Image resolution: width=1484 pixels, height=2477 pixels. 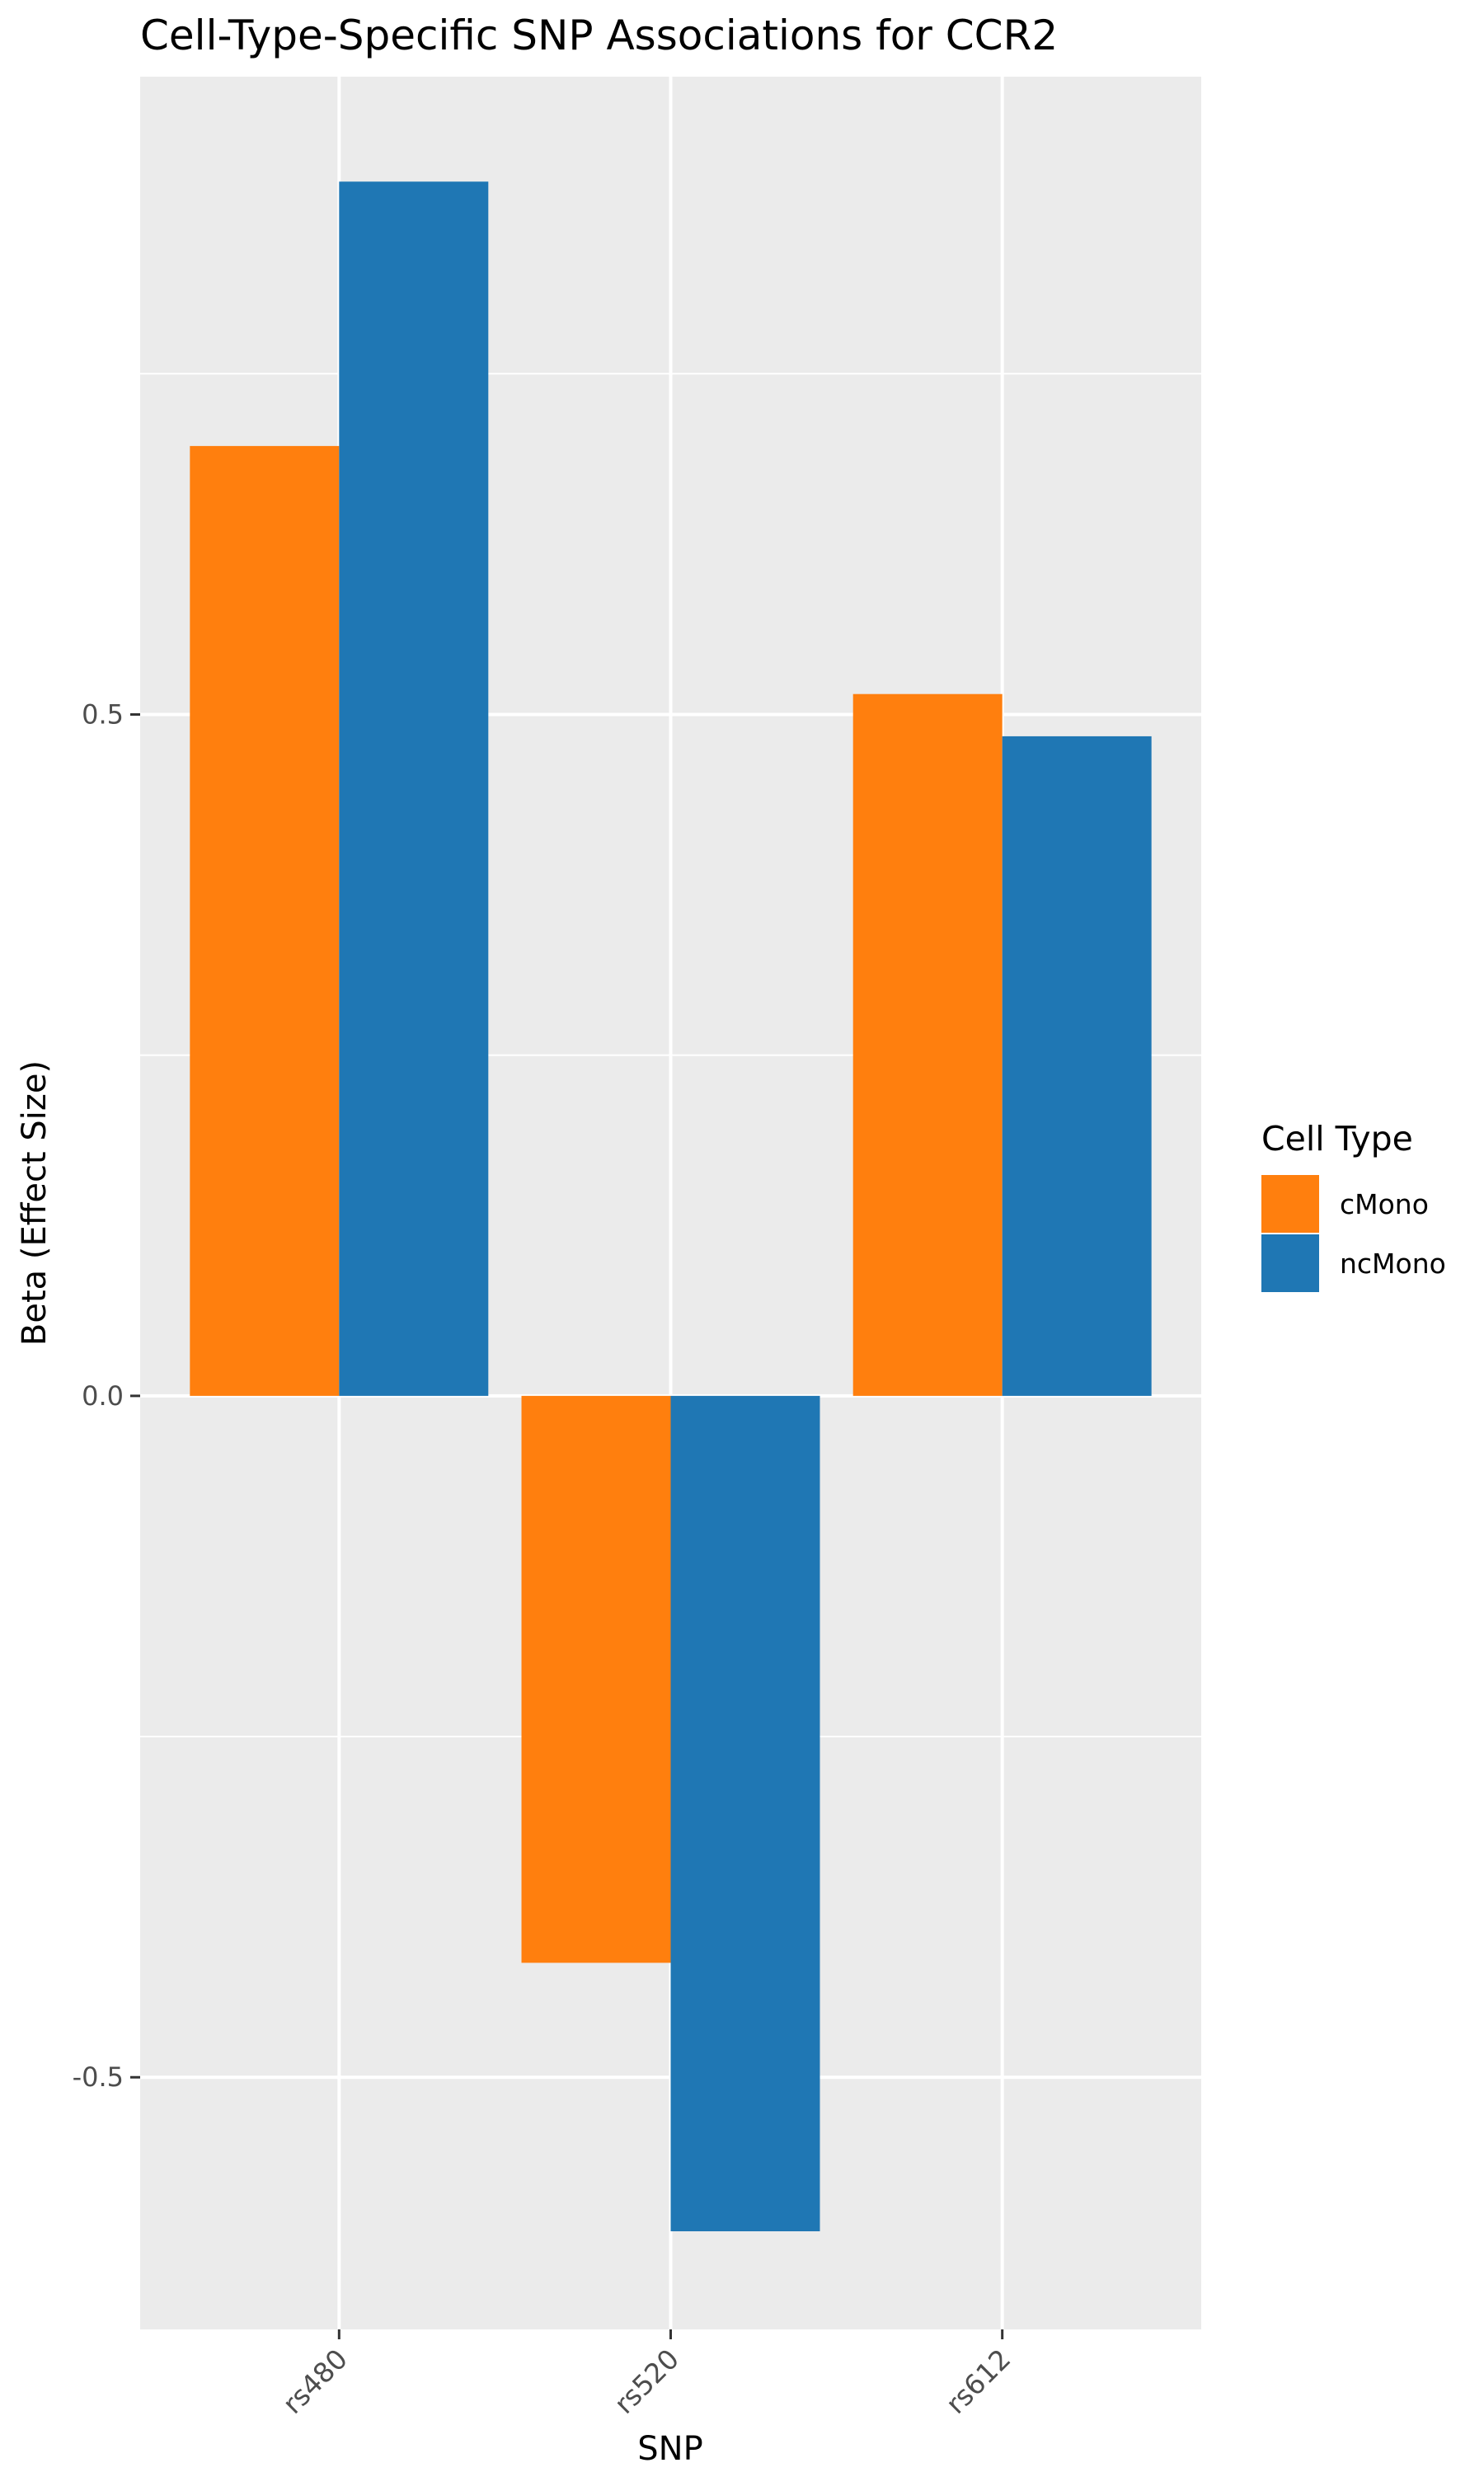 I want to click on legend-items: cMono ncMono, so click(x=1353, y=1233).